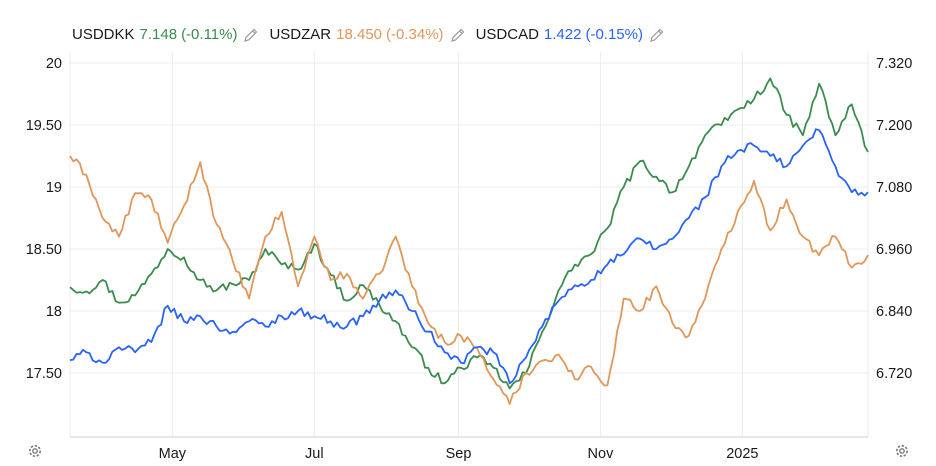 This screenshot has width=936, height=466. I want to click on legend-change: (-0.34%), so click(415, 34).